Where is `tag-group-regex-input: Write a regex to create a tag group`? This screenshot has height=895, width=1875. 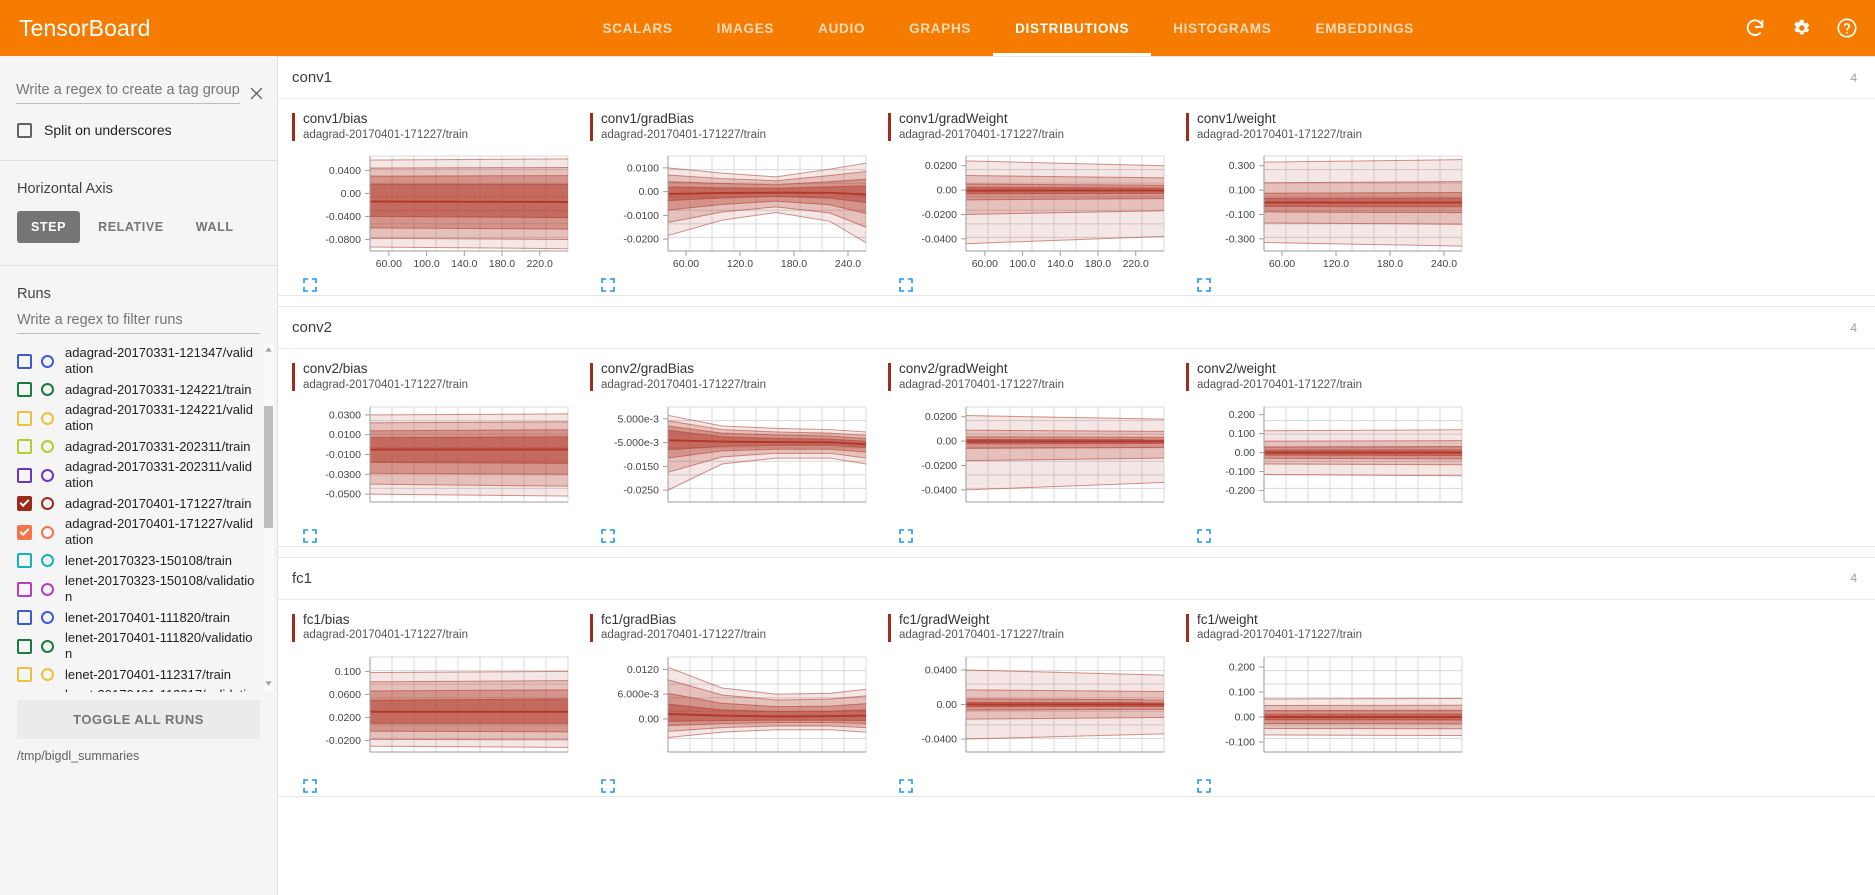 tag-group-regex-input: Write a regex to create a tag group is located at coordinates (128, 93).